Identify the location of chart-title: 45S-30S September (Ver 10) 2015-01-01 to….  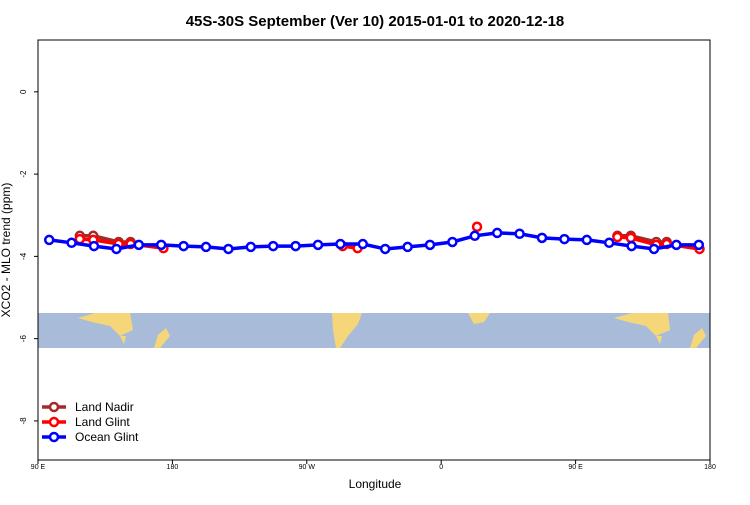
(375, 21).